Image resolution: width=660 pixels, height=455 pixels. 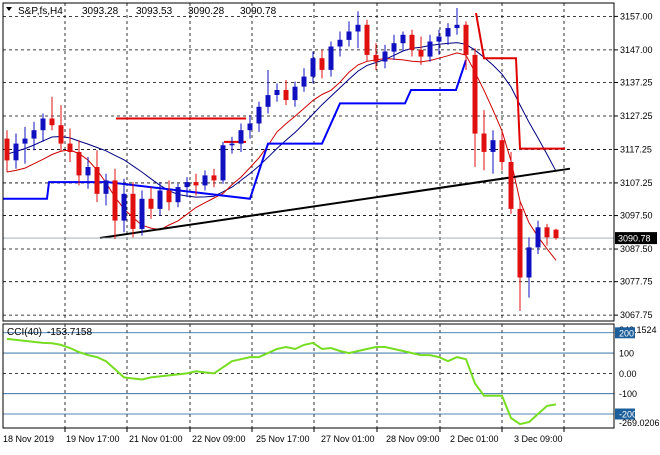 I want to click on cci-level-label: -200, so click(x=628, y=415).